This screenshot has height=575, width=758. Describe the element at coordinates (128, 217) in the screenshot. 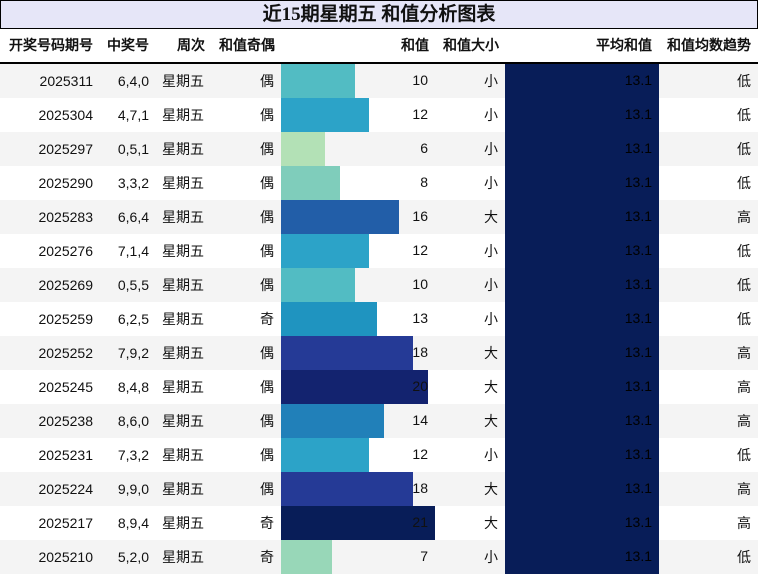

I see `numbers-cell: 6,6,4` at that location.